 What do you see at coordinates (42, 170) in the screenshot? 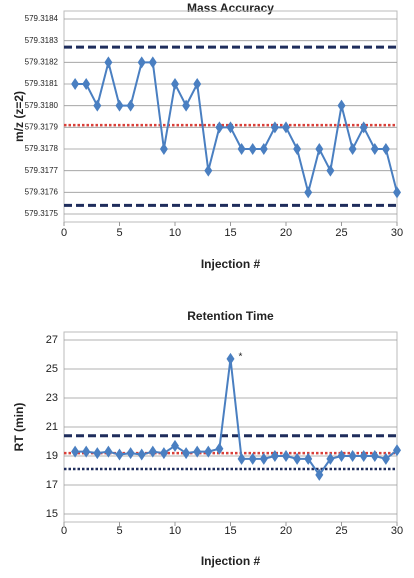
I see `y-tick-label: 579.3177` at bounding box center [42, 170].